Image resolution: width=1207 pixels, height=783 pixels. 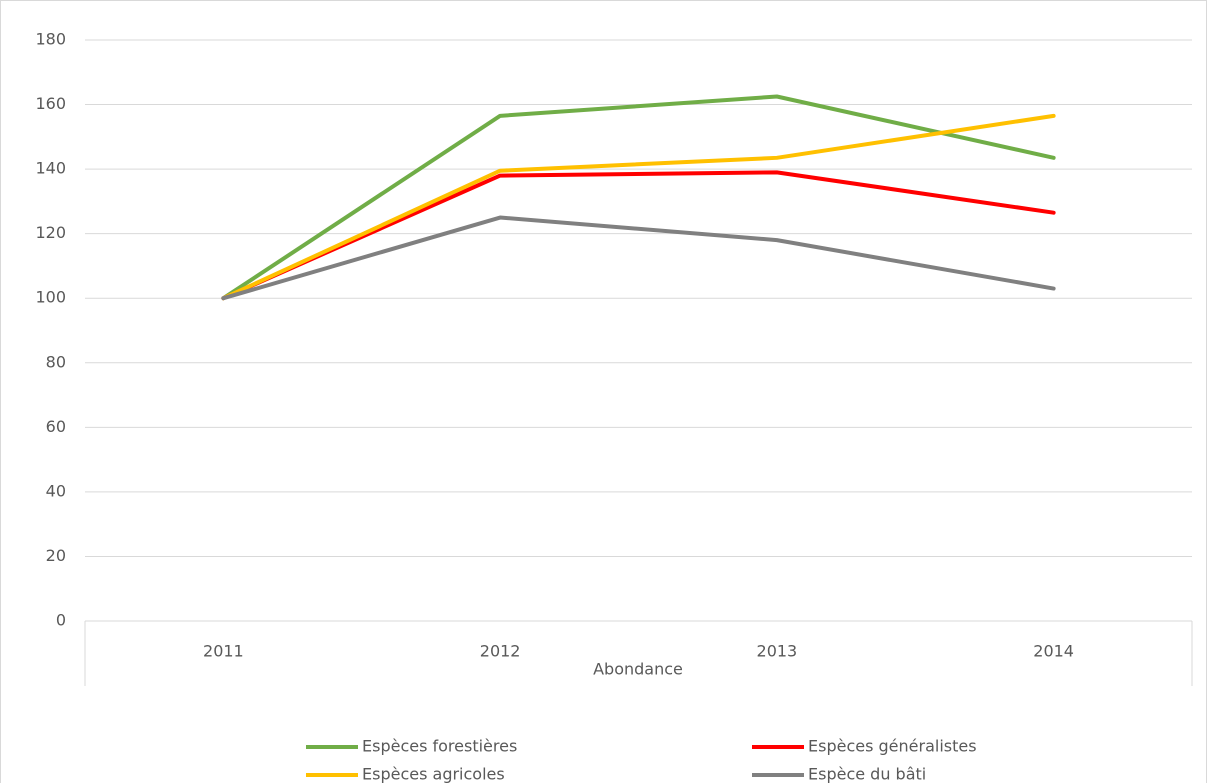 What do you see at coordinates (50, 168) in the screenshot?
I see `y-tick-label: 140` at bounding box center [50, 168].